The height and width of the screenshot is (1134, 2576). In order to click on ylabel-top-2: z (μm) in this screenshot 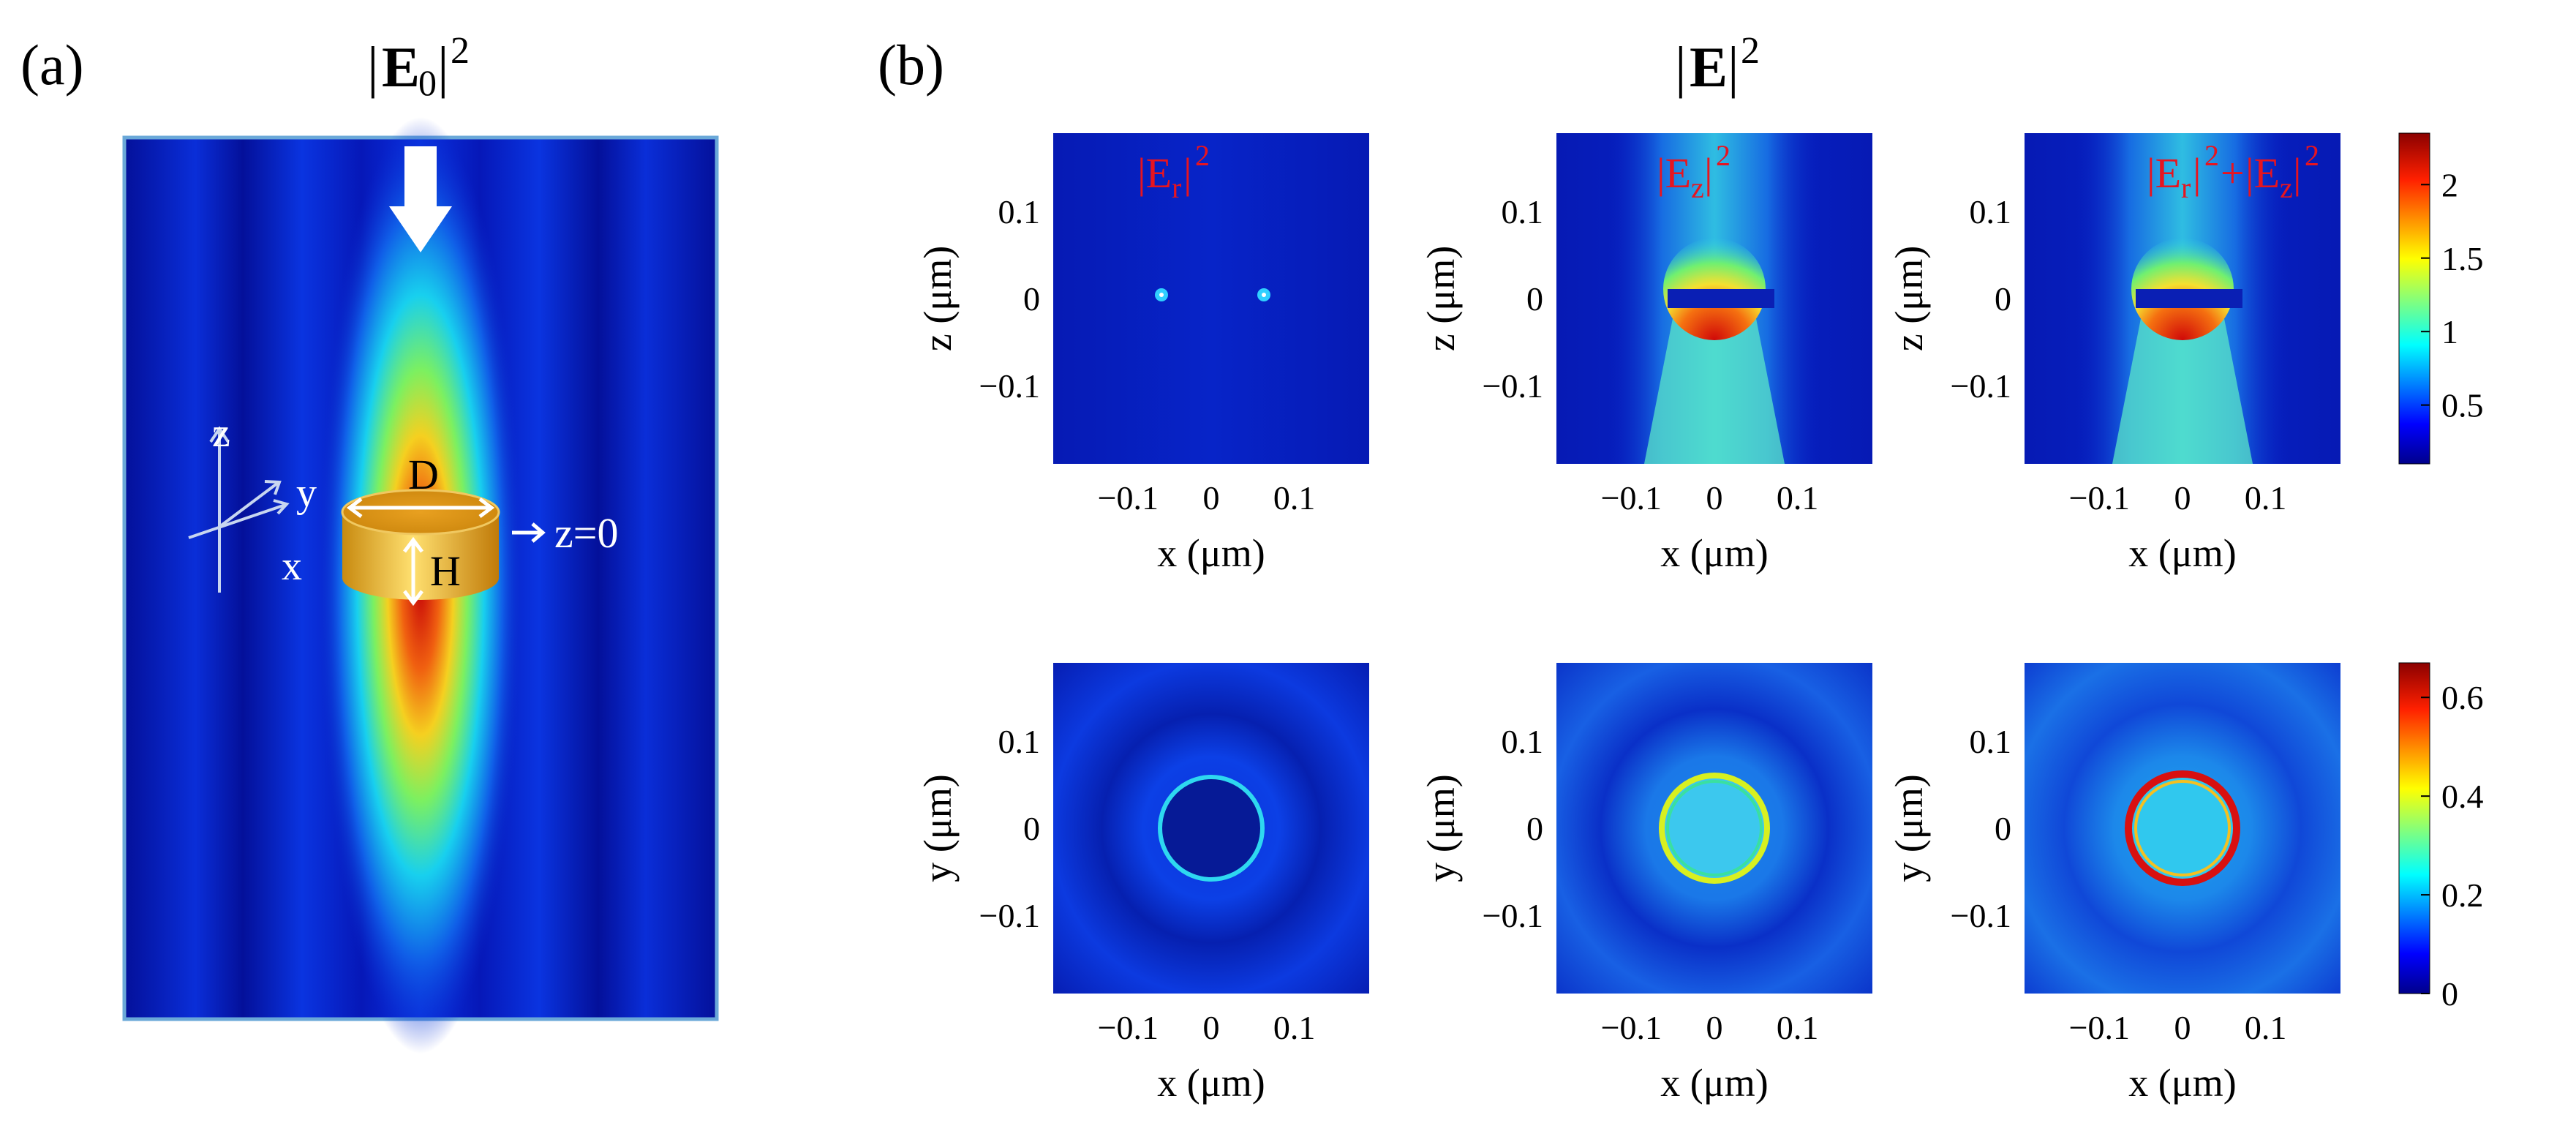, I will do `click(1909, 298)`.